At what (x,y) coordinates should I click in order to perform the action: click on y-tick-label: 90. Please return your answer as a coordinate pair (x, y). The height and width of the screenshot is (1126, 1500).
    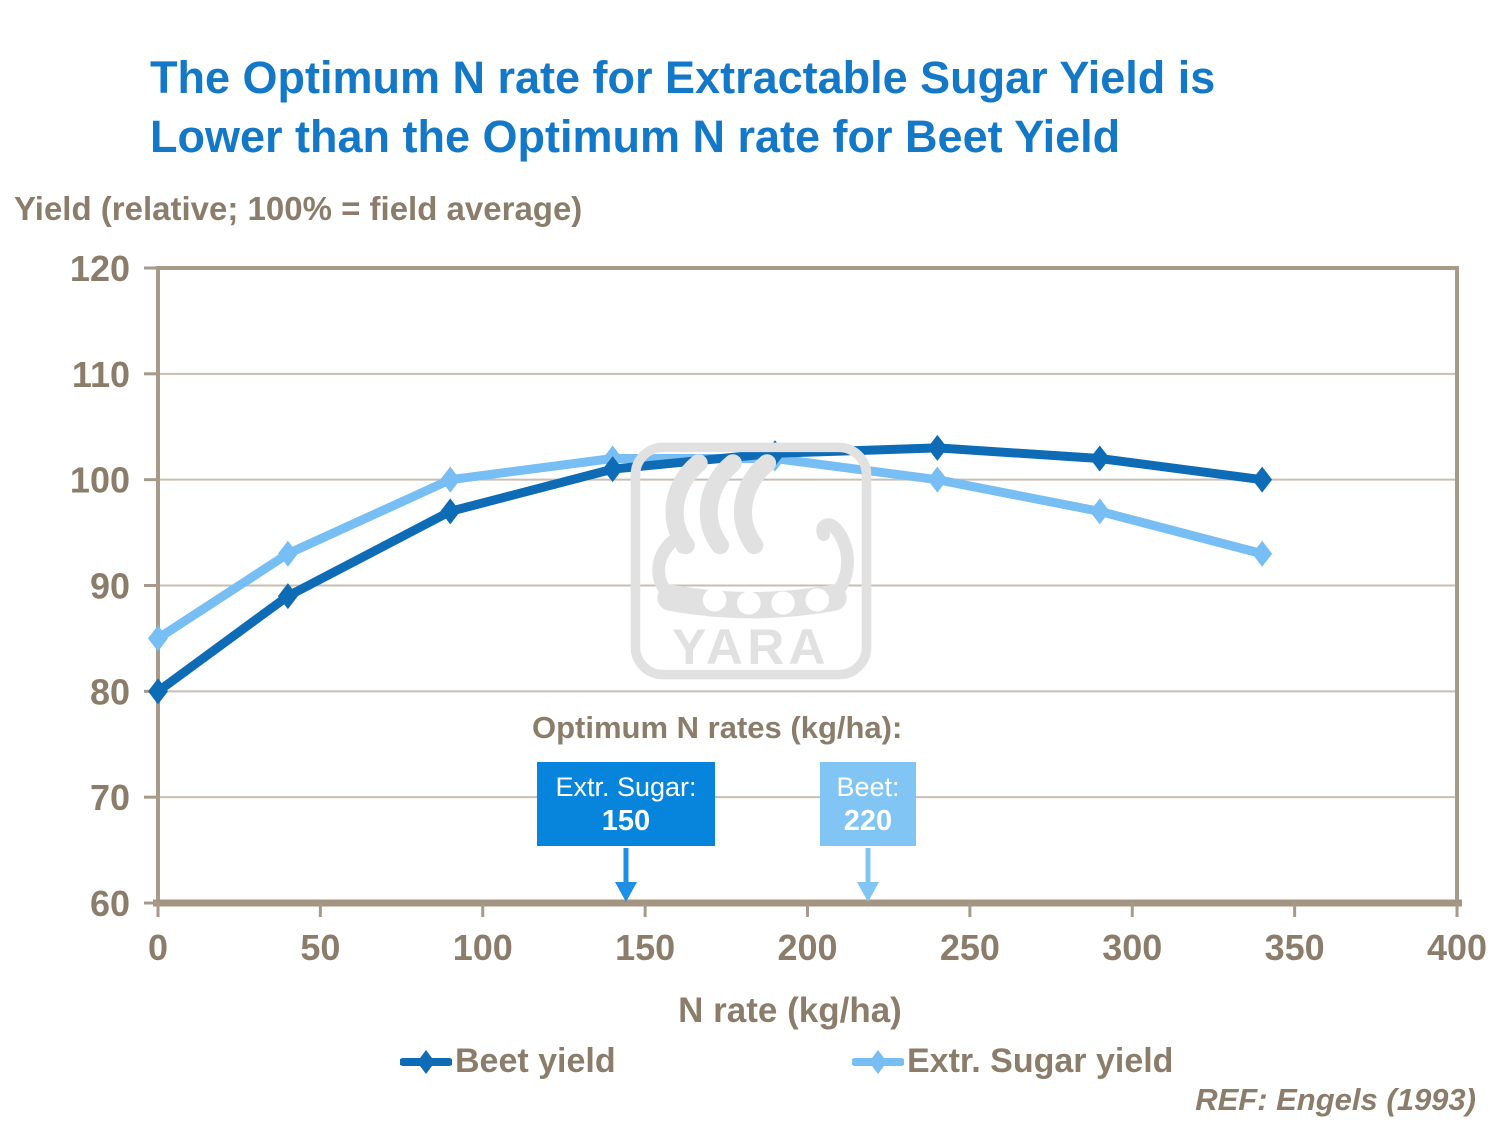
    Looking at the image, I should click on (110, 586).